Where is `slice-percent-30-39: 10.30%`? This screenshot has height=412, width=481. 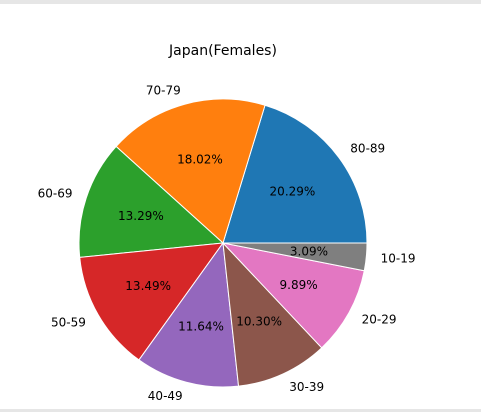 slice-percent-30-39: 10.30% is located at coordinates (259, 321).